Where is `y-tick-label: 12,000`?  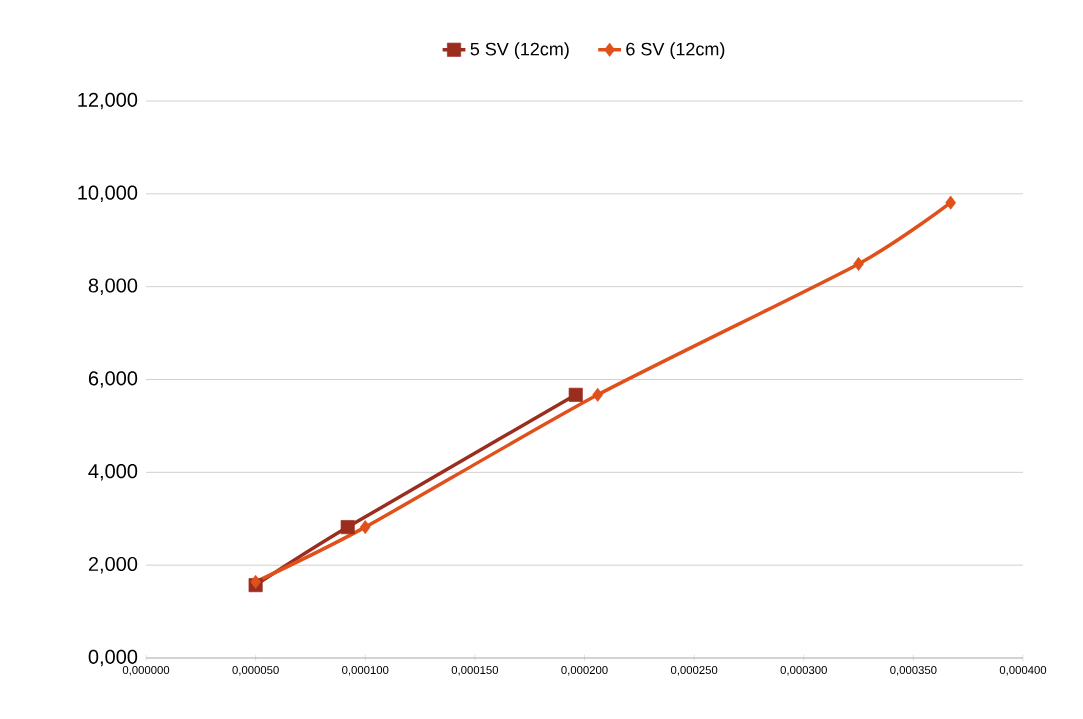
y-tick-label: 12,000 is located at coordinates (108, 101).